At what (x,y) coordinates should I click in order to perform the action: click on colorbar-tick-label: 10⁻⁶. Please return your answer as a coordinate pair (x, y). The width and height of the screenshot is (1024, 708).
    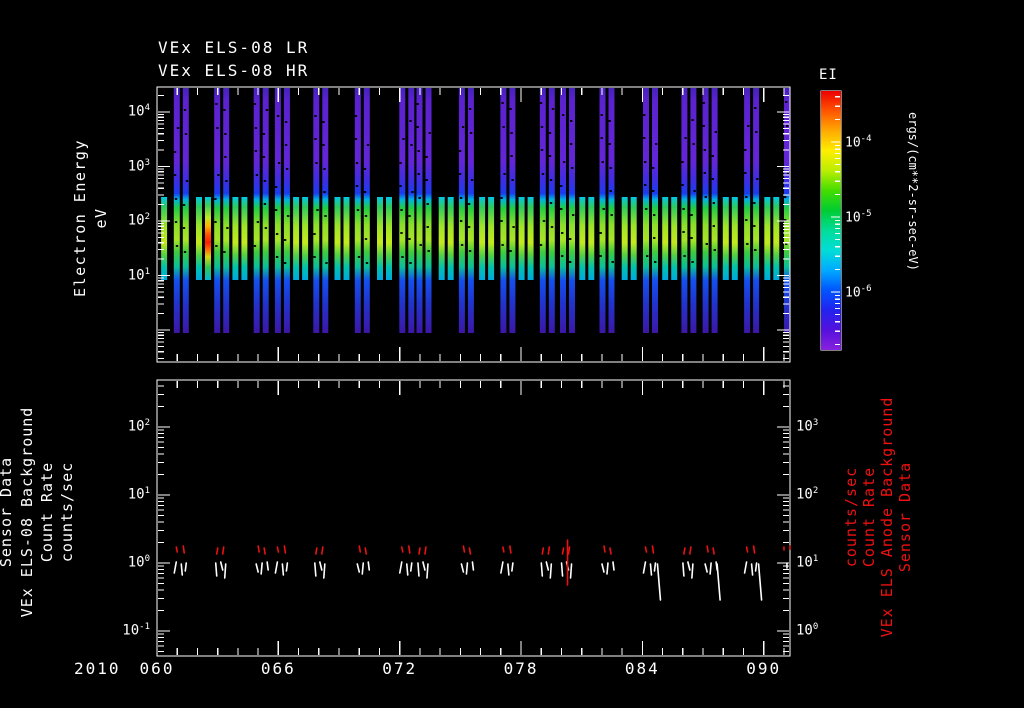
    Looking at the image, I should click on (858, 292).